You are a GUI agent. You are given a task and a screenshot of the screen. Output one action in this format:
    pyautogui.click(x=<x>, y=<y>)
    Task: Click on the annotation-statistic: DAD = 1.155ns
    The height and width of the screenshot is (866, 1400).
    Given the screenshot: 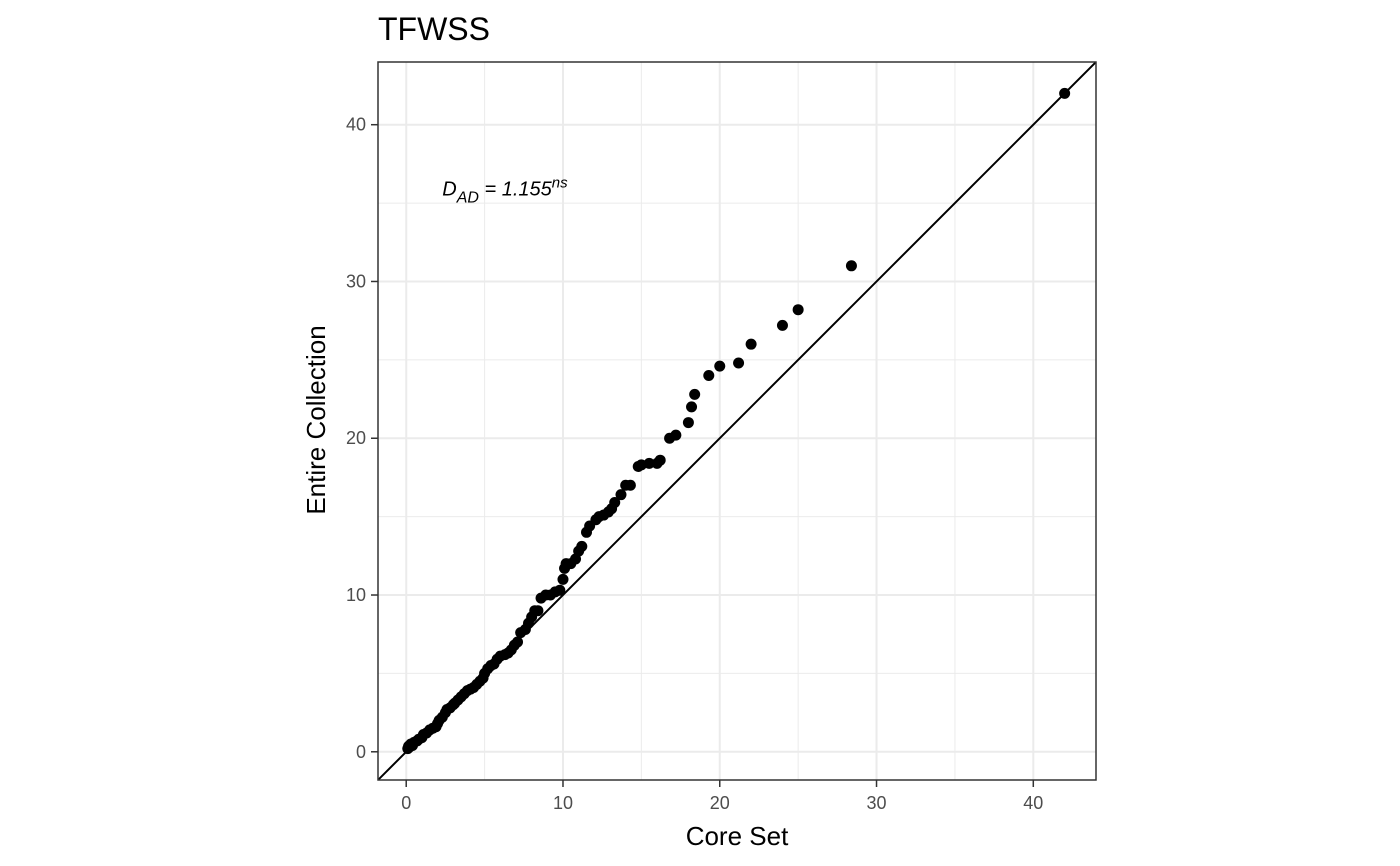 What is the action you would take?
    pyautogui.click(x=505, y=190)
    